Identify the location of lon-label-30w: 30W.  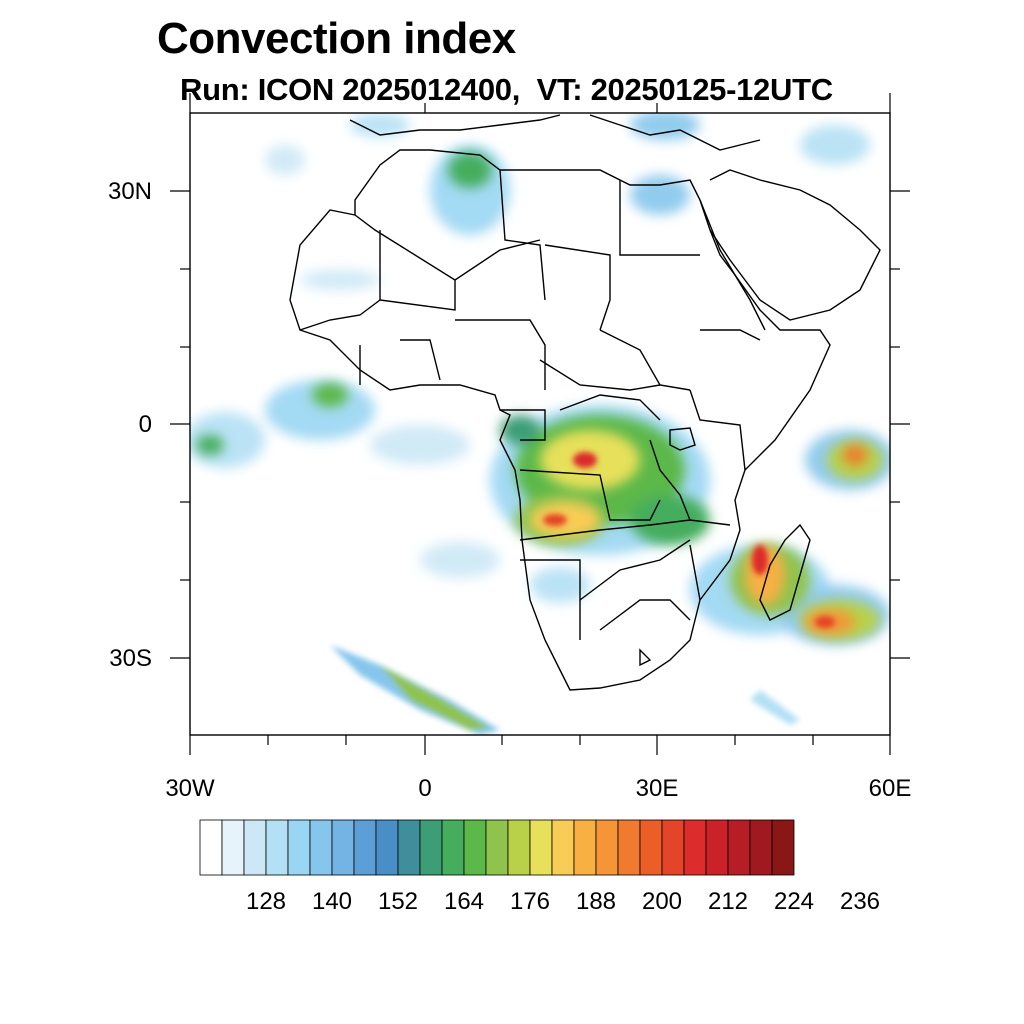
(190, 788).